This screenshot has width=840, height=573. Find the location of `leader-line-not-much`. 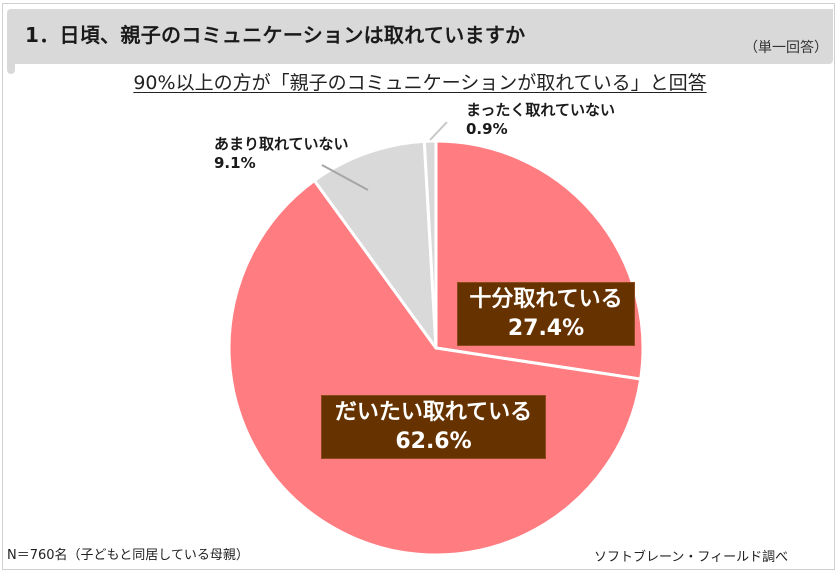

leader-line-not-much is located at coordinates (345, 177).